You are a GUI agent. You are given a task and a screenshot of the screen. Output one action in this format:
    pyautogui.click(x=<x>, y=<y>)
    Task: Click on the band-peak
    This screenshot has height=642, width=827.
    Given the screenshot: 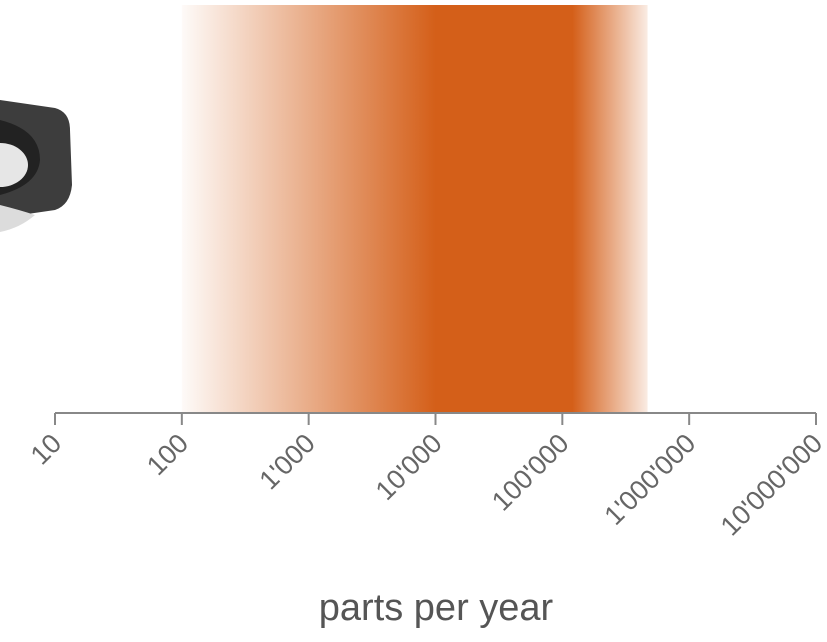 What is the action you would take?
    pyautogui.click(x=504, y=209)
    